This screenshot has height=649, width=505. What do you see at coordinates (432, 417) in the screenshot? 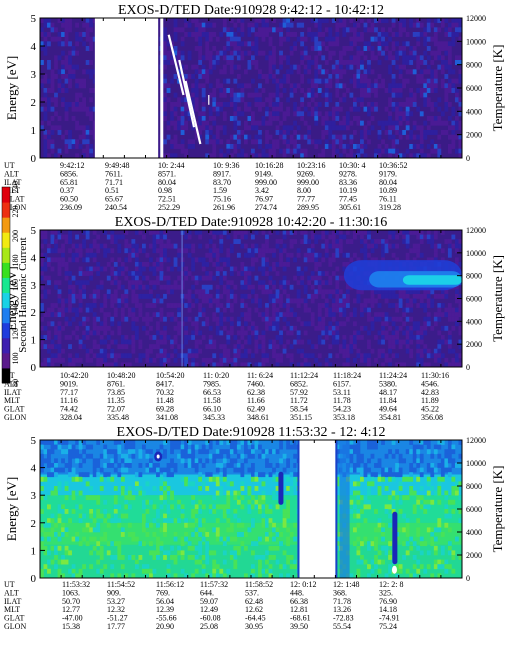
I see `ephemeris-value: 356.08` at bounding box center [432, 417].